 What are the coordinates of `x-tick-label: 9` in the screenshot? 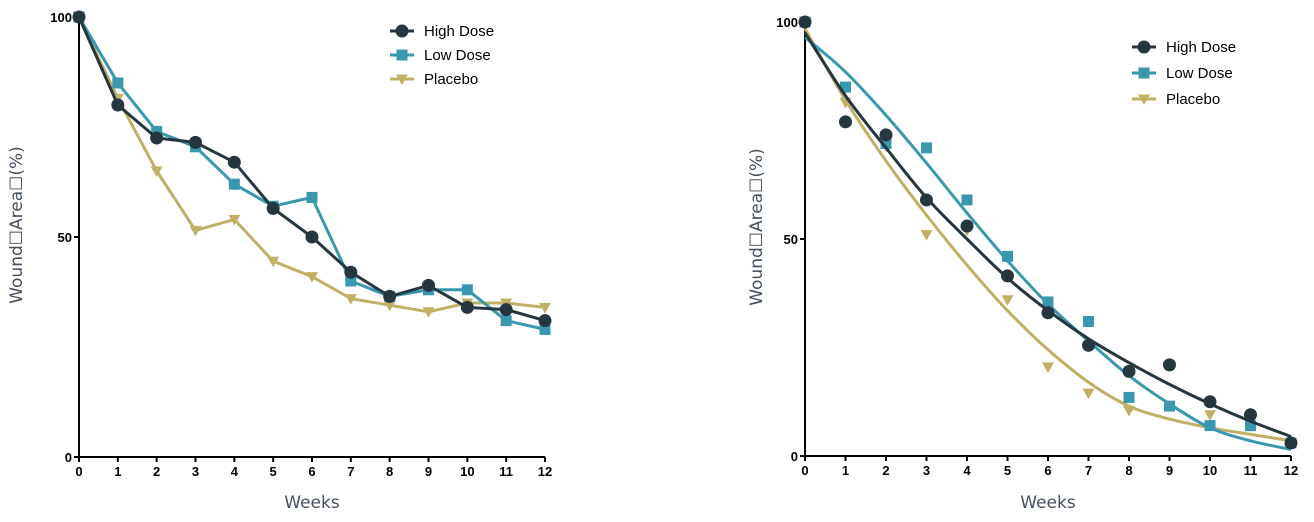 It's located at (1169, 470).